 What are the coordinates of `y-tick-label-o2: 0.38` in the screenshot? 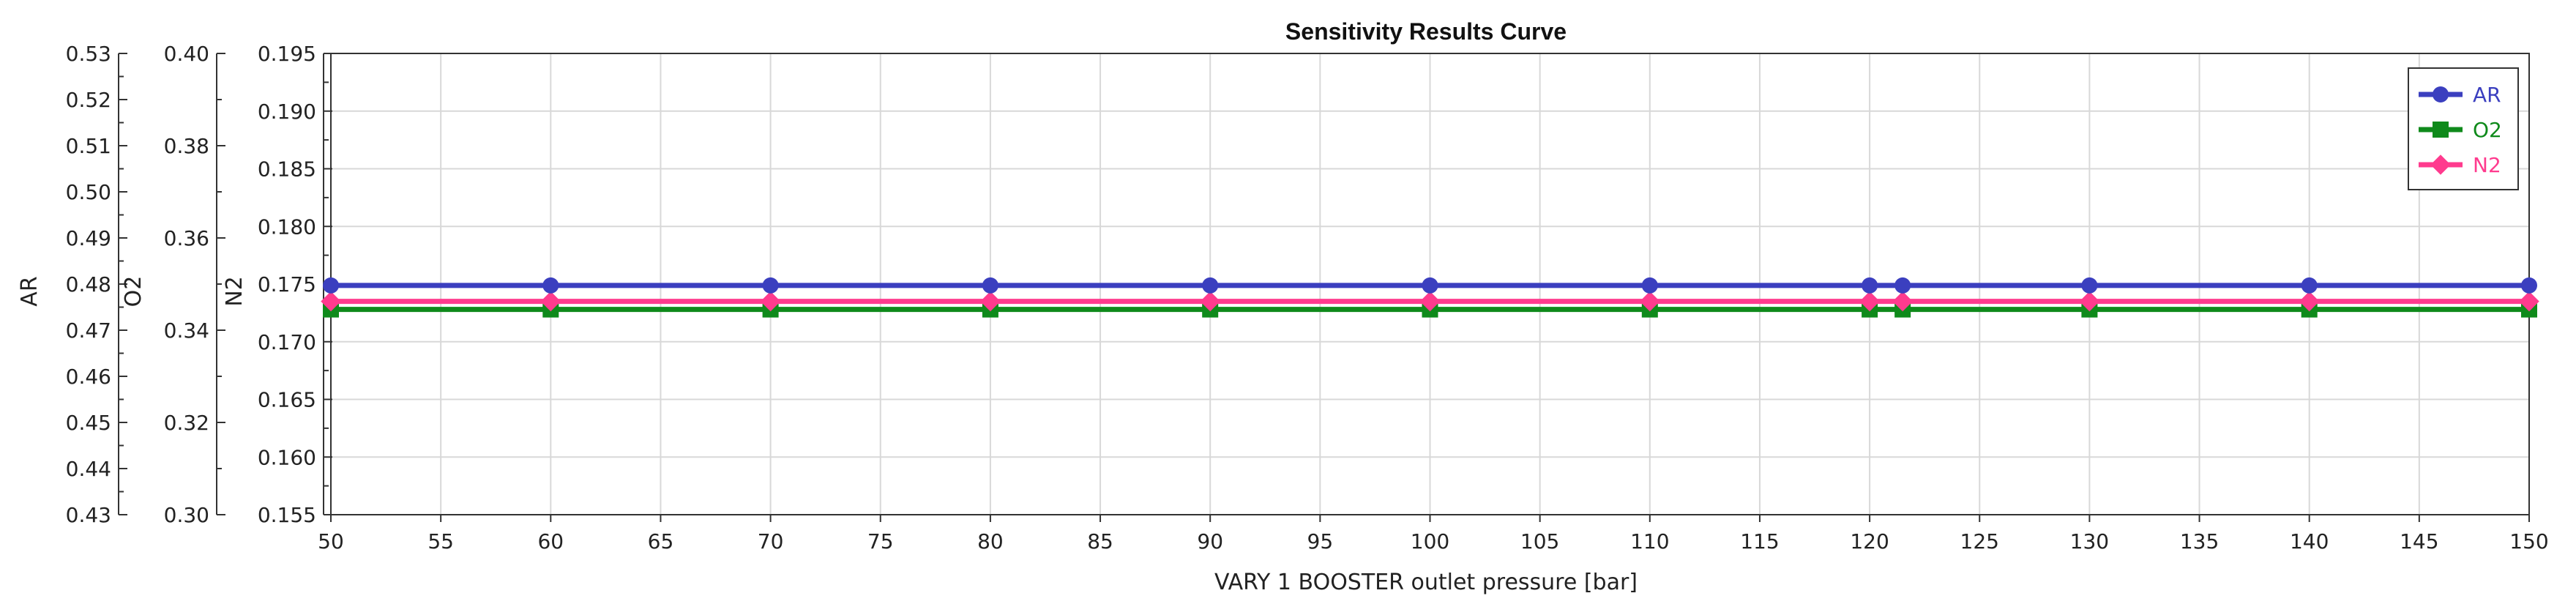 It's located at (186, 146).